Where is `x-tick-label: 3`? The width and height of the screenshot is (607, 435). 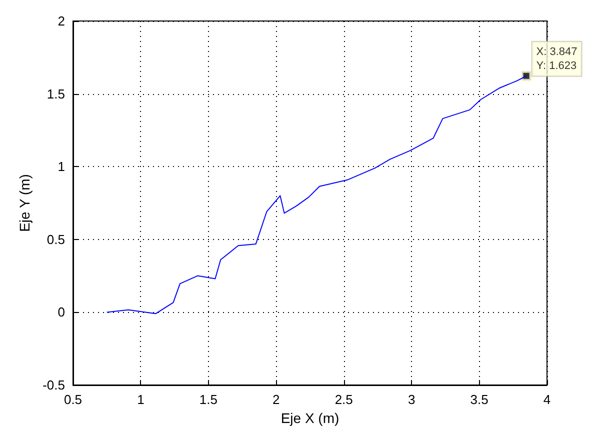
x-tick-label: 3 is located at coordinates (412, 399).